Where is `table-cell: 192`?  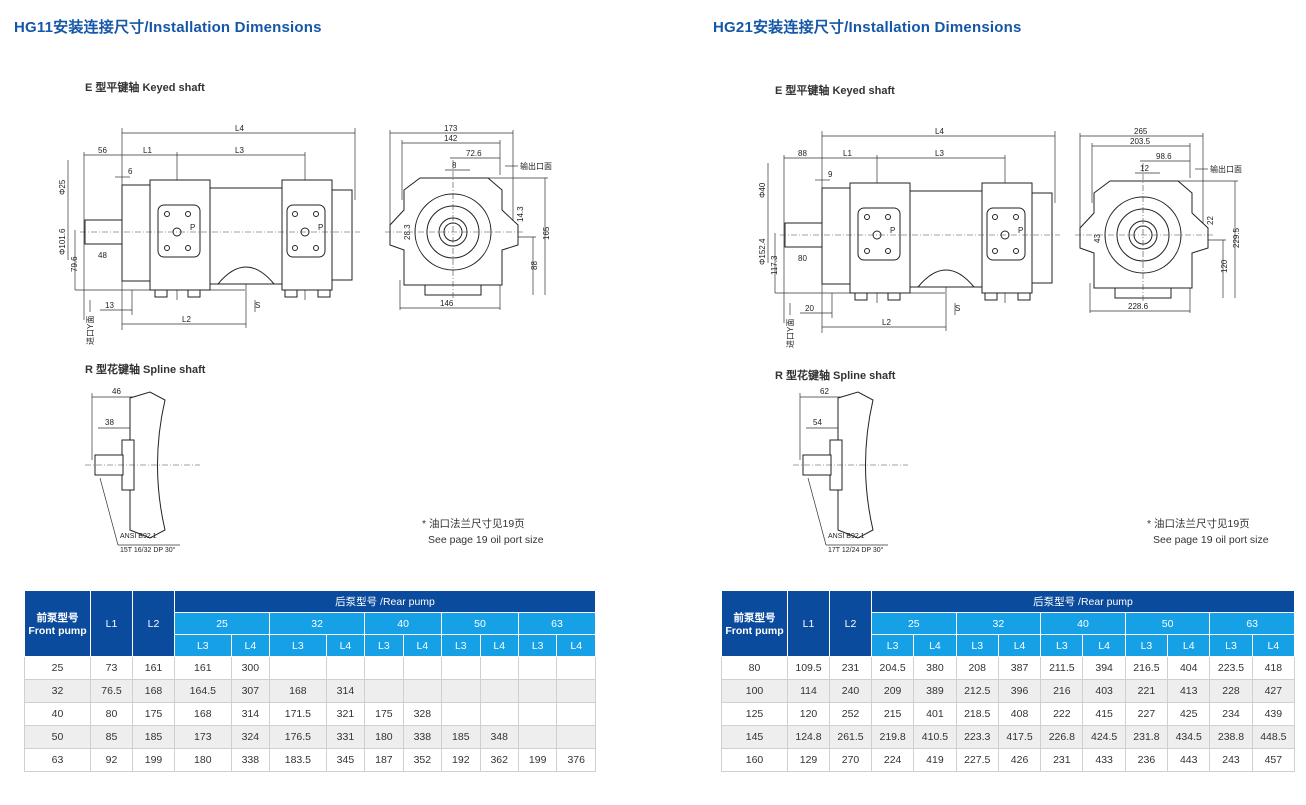 table-cell: 192 is located at coordinates (461, 760).